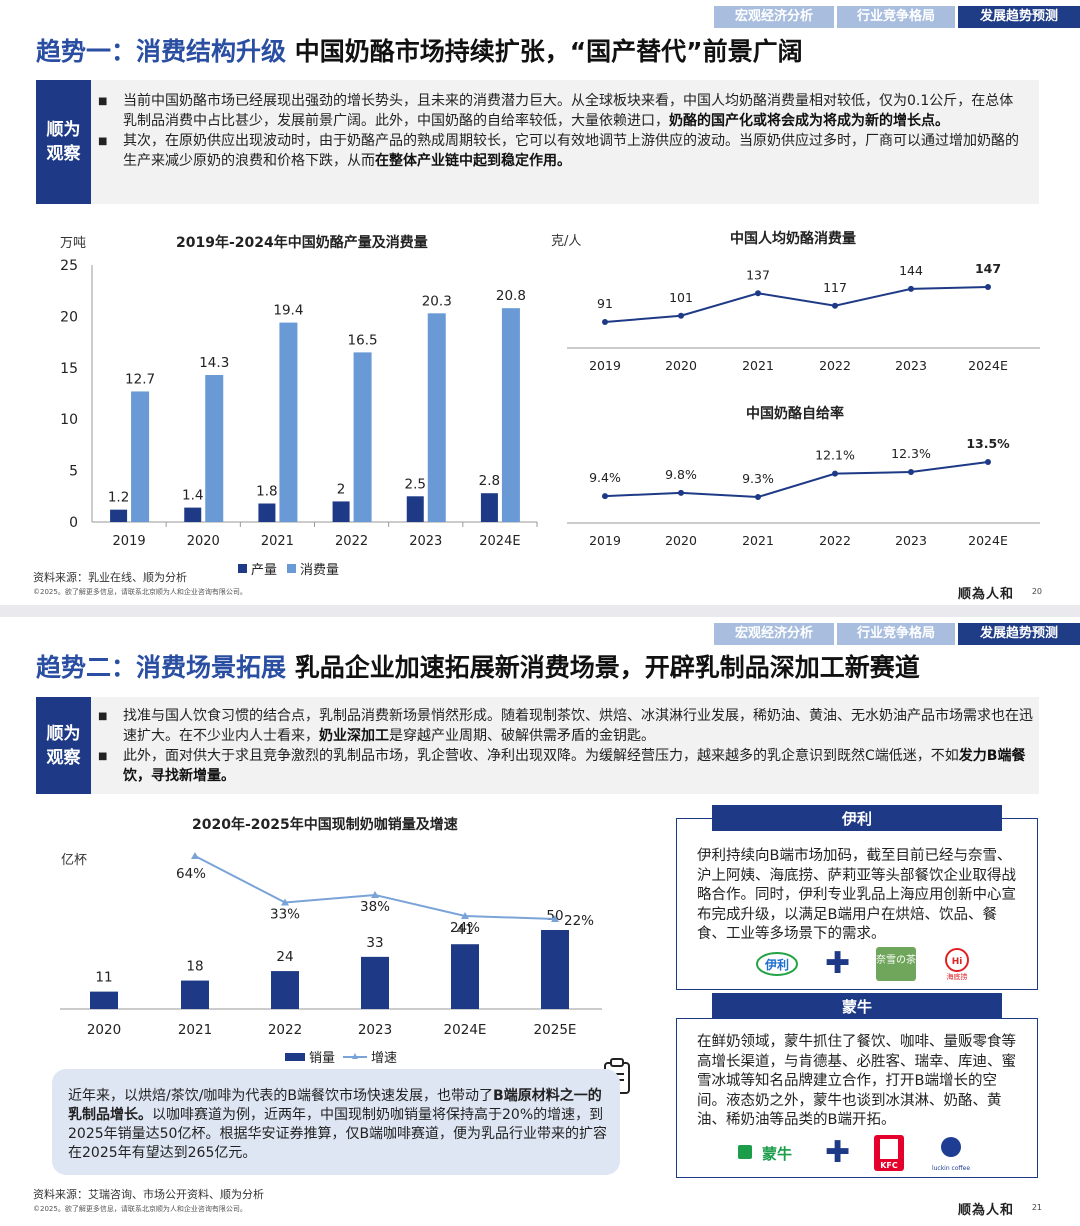 The image size is (1080, 1226). What do you see at coordinates (838, 1152) in the screenshot?
I see `plus-icon: ✚` at bounding box center [838, 1152].